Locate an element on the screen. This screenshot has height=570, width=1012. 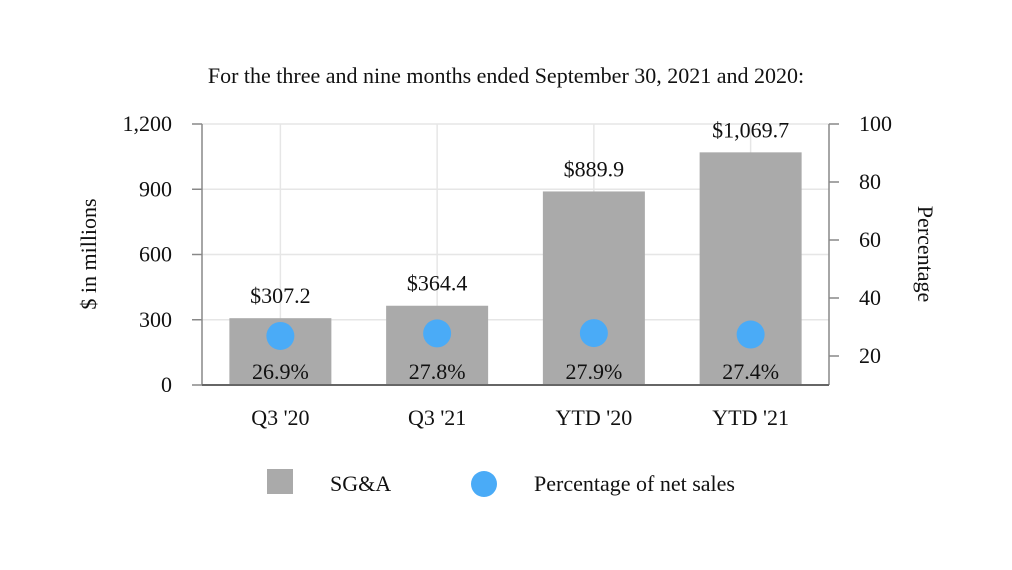
y2-tick-label: 20 is located at coordinates (870, 355).